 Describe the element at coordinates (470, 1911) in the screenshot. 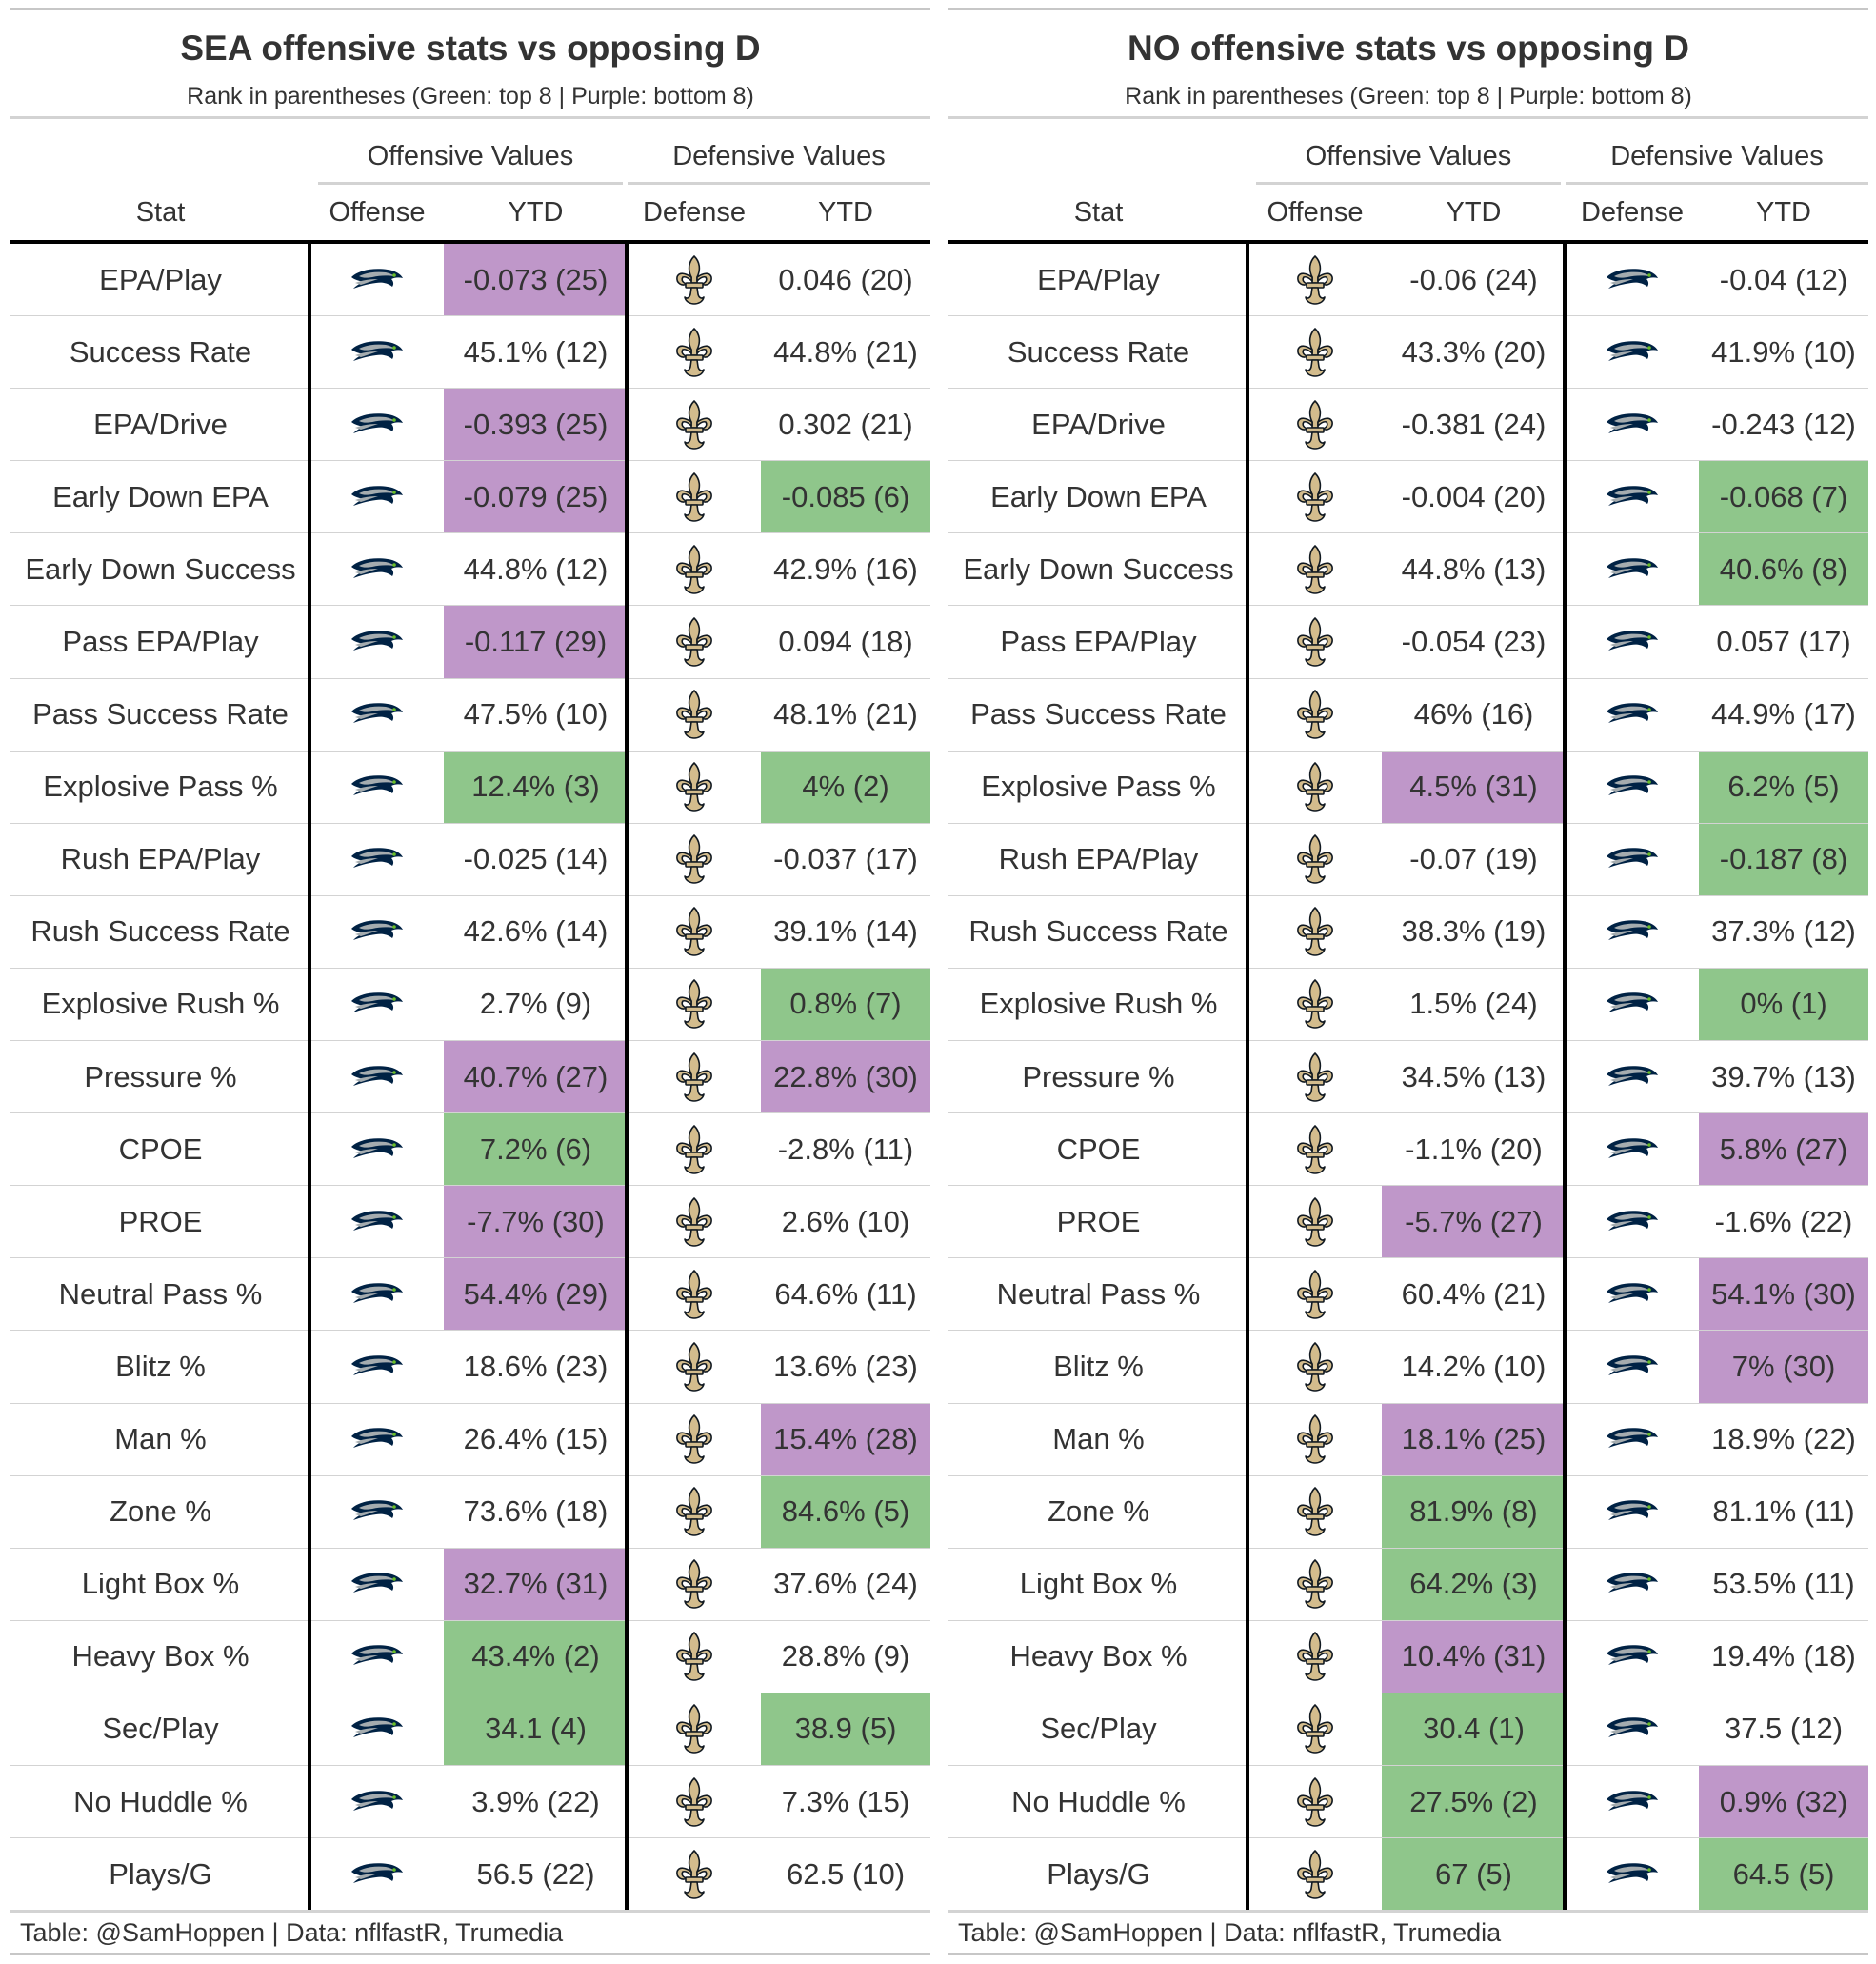

I see `footer-rule` at that location.